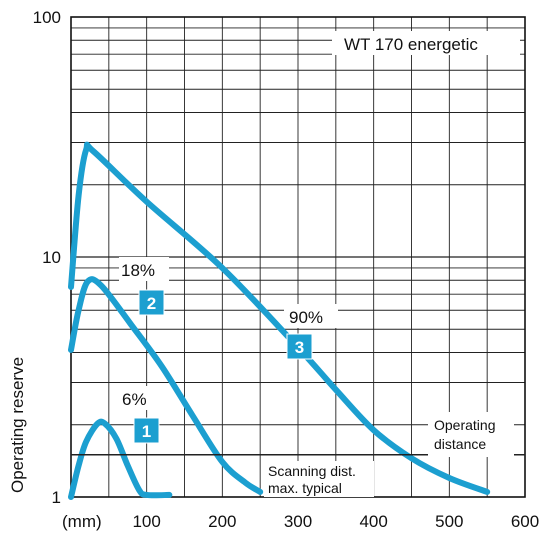 The height and width of the screenshot is (535, 549). I want to click on title-background, so click(426, 43).